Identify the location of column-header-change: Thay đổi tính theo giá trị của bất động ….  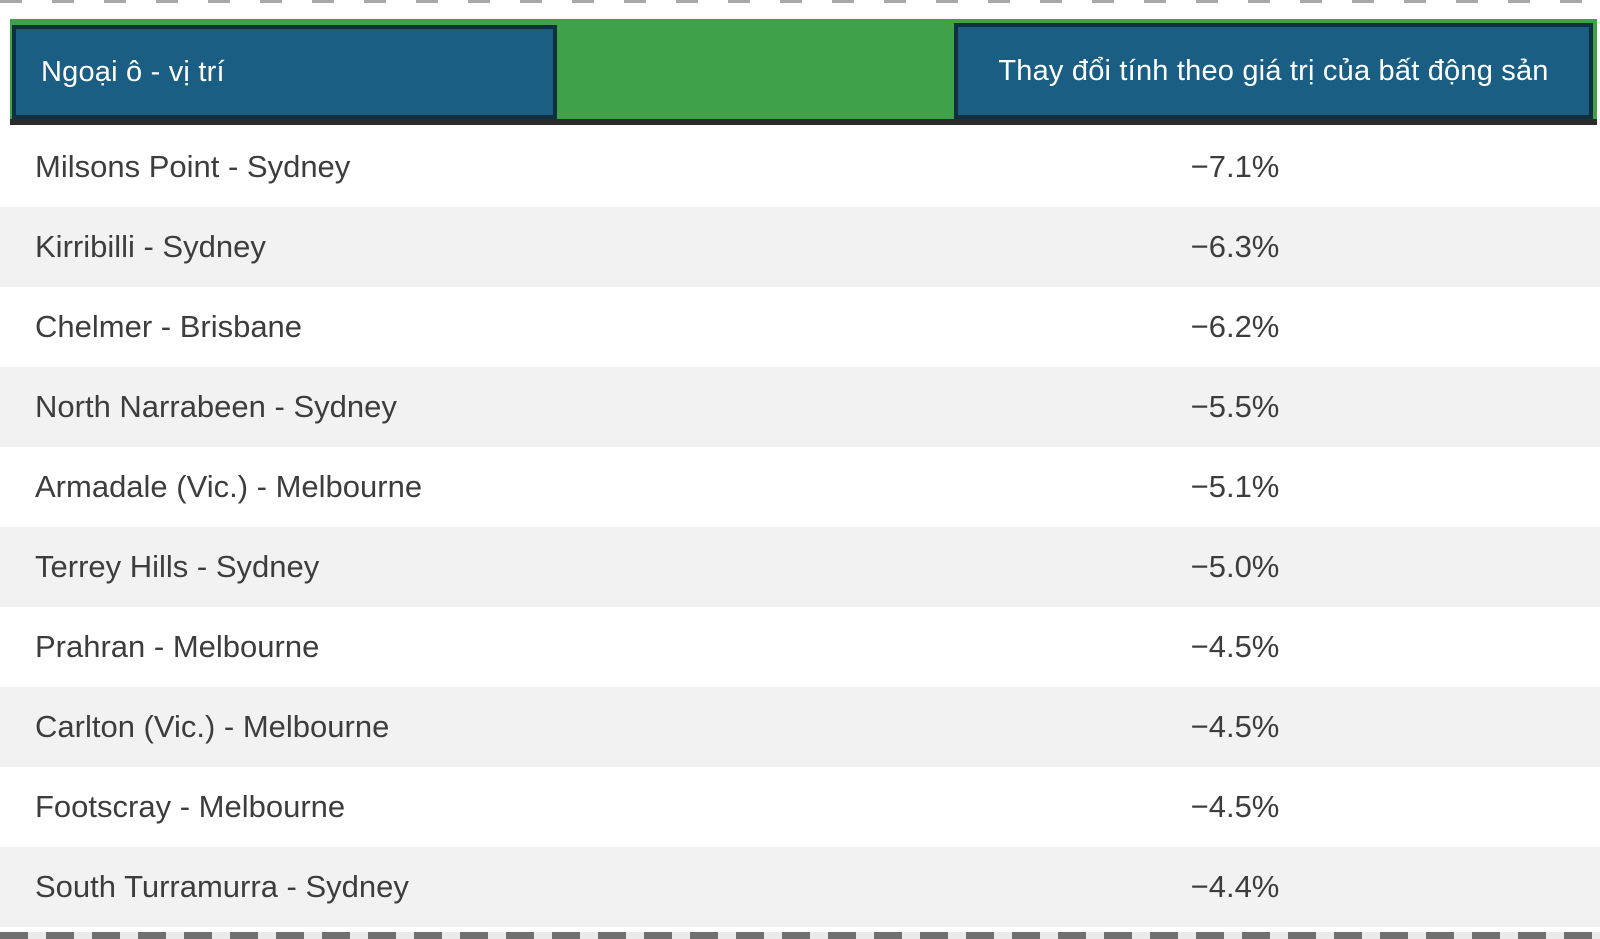
(1273, 71).